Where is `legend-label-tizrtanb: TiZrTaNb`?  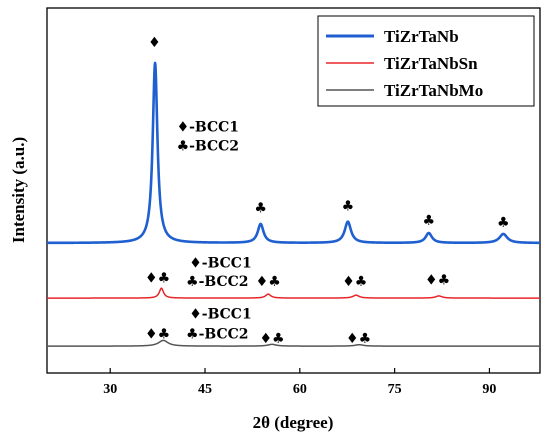 legend-label-tizrtanb: TiZrTaNb is located at coordinates (421, 36).